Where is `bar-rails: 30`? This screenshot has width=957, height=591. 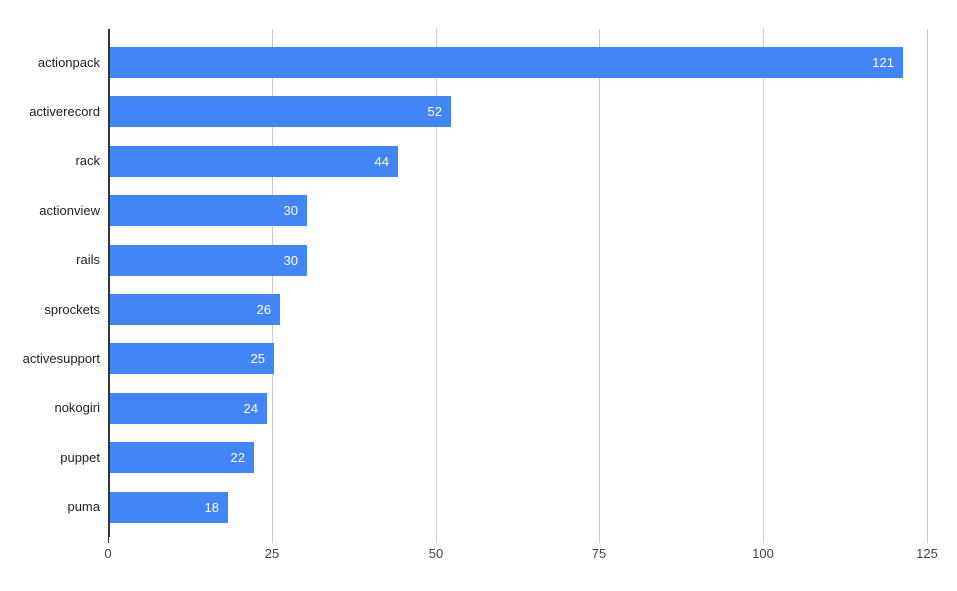
bar-rails: 30 is located at coordinates (208, 260).